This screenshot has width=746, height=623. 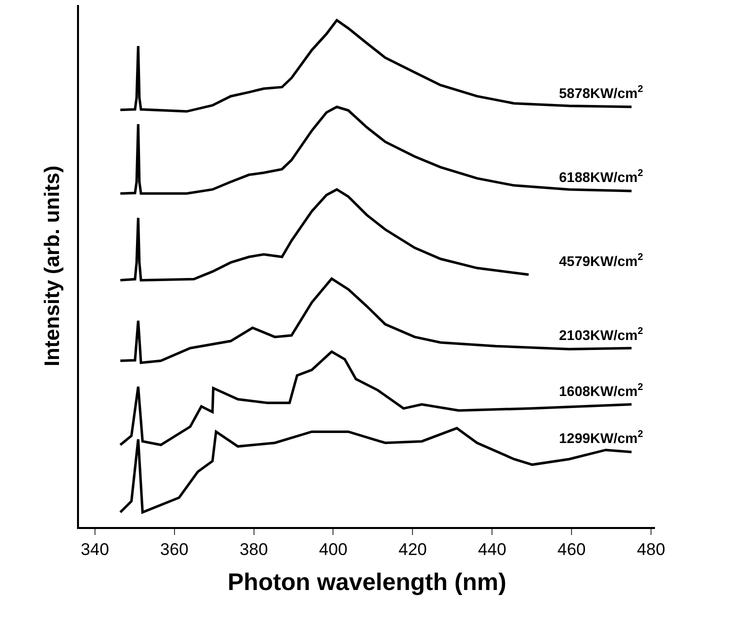 I want to click on x-tick-label: 400, so click(x=333, y=550).